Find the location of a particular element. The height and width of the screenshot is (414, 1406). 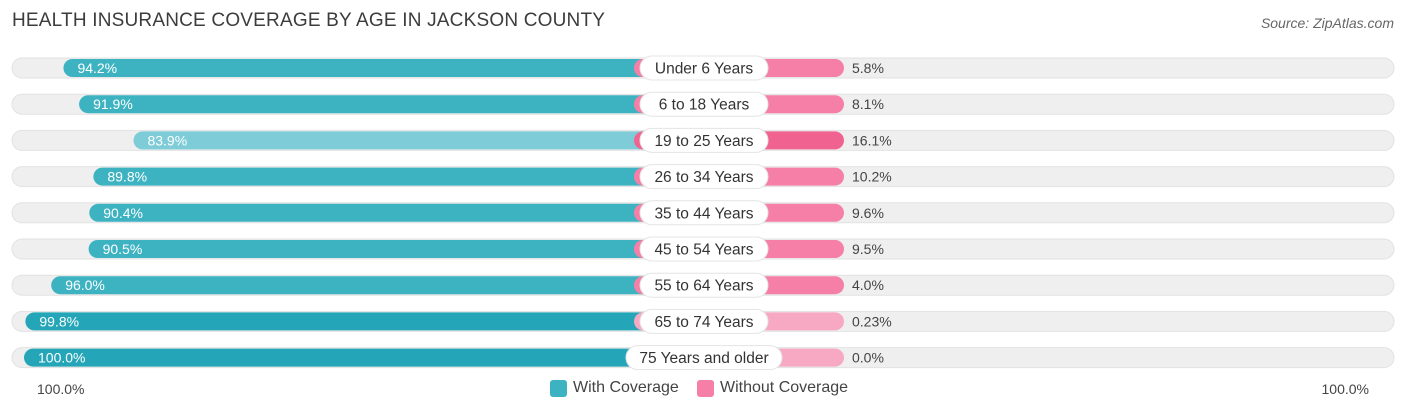

legend-item-without-coverage: Without Coverage is located at coordinates (772, 388).